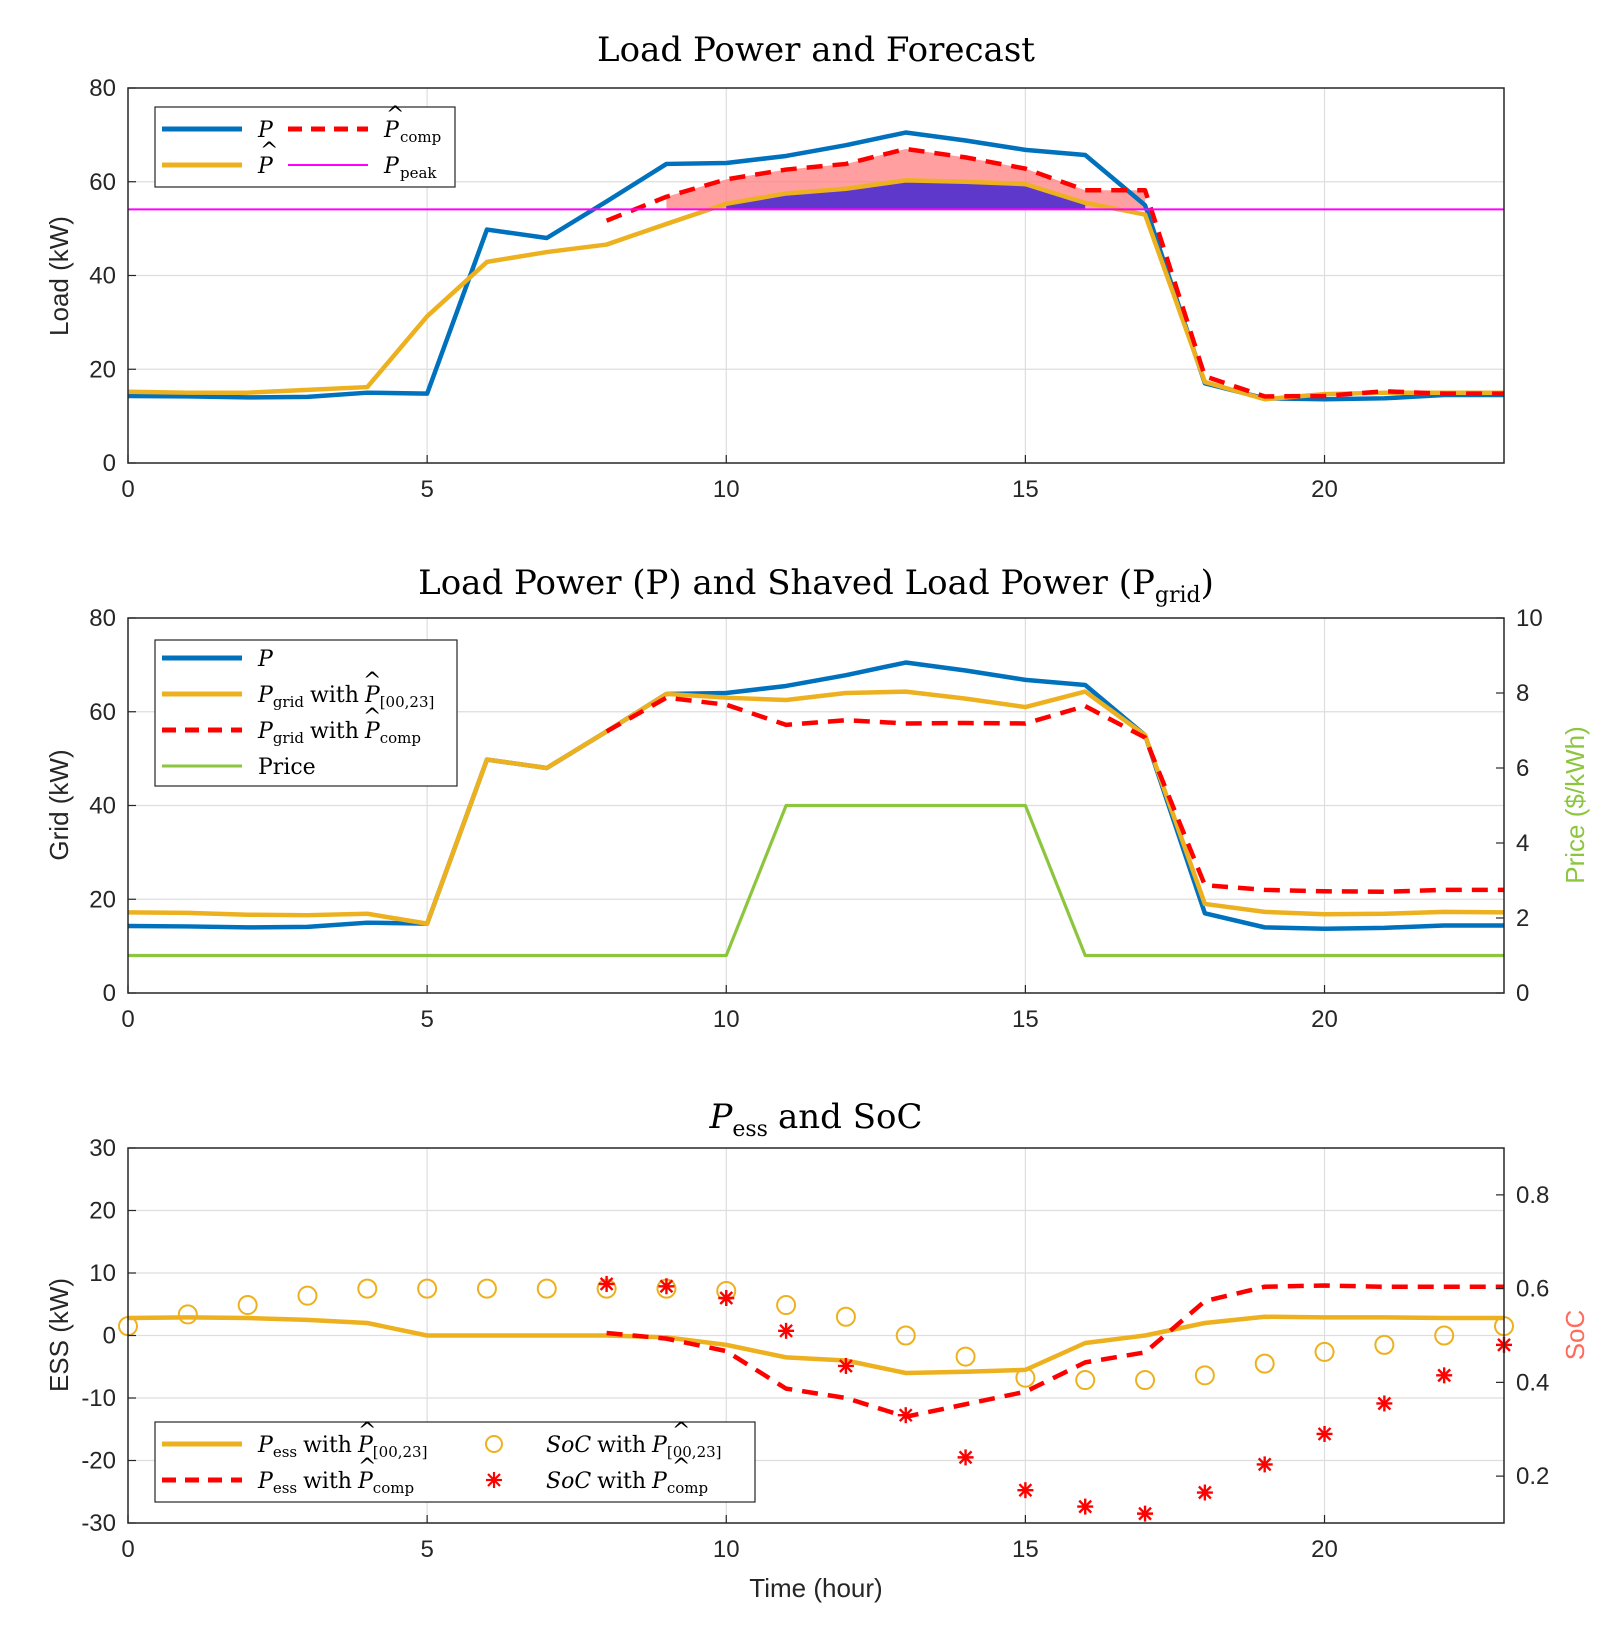 The height and width of the screenshot is (1644, 1622). I want to click on legend-label-P: P, so click(265, 130).